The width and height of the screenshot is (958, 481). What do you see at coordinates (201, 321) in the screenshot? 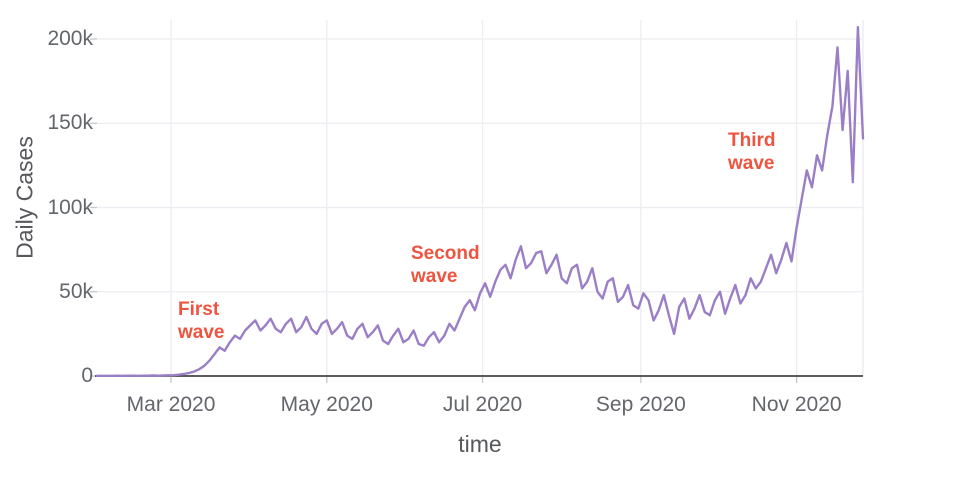
I see `first-wave-annotation: First wave` at bounding box center [201, 321].